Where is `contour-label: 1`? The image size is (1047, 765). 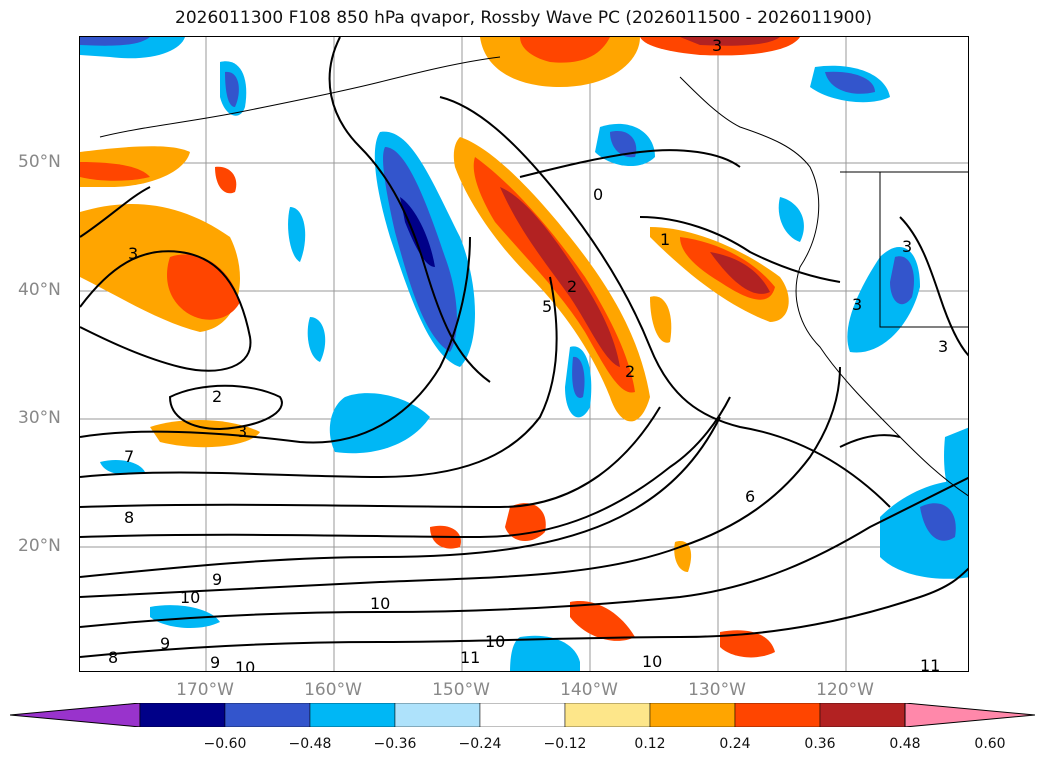 contour-label: 1 is located at coordinates (665, 239).